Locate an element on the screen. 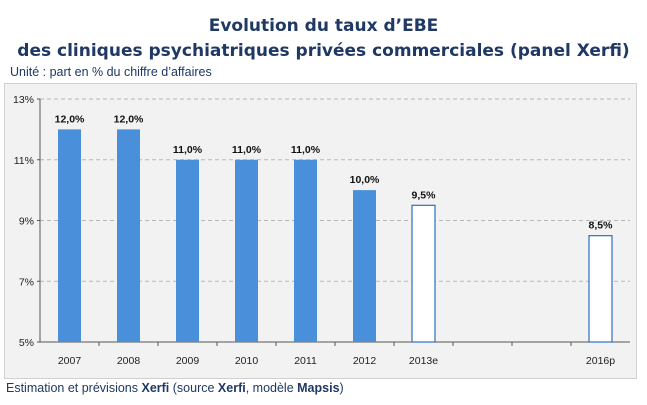  y-tick-label: 5% is located at coordinates (26, 343).